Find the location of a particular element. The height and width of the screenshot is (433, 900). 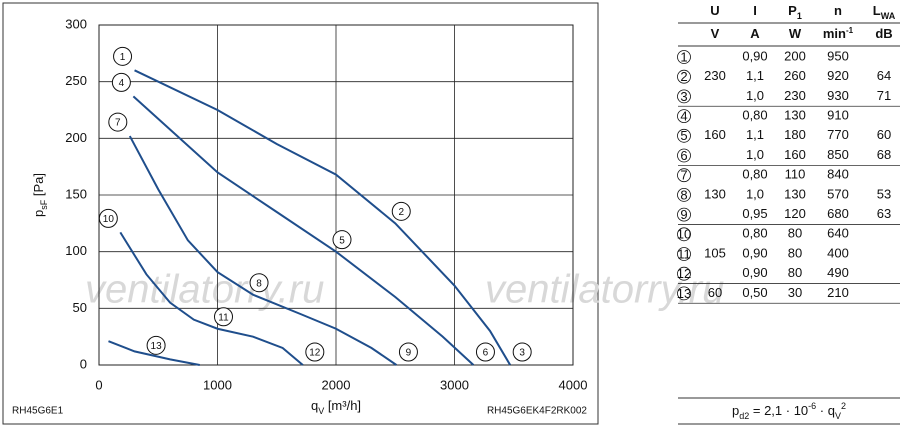

table-unit: min-1 is located at coordinates (838, 34).